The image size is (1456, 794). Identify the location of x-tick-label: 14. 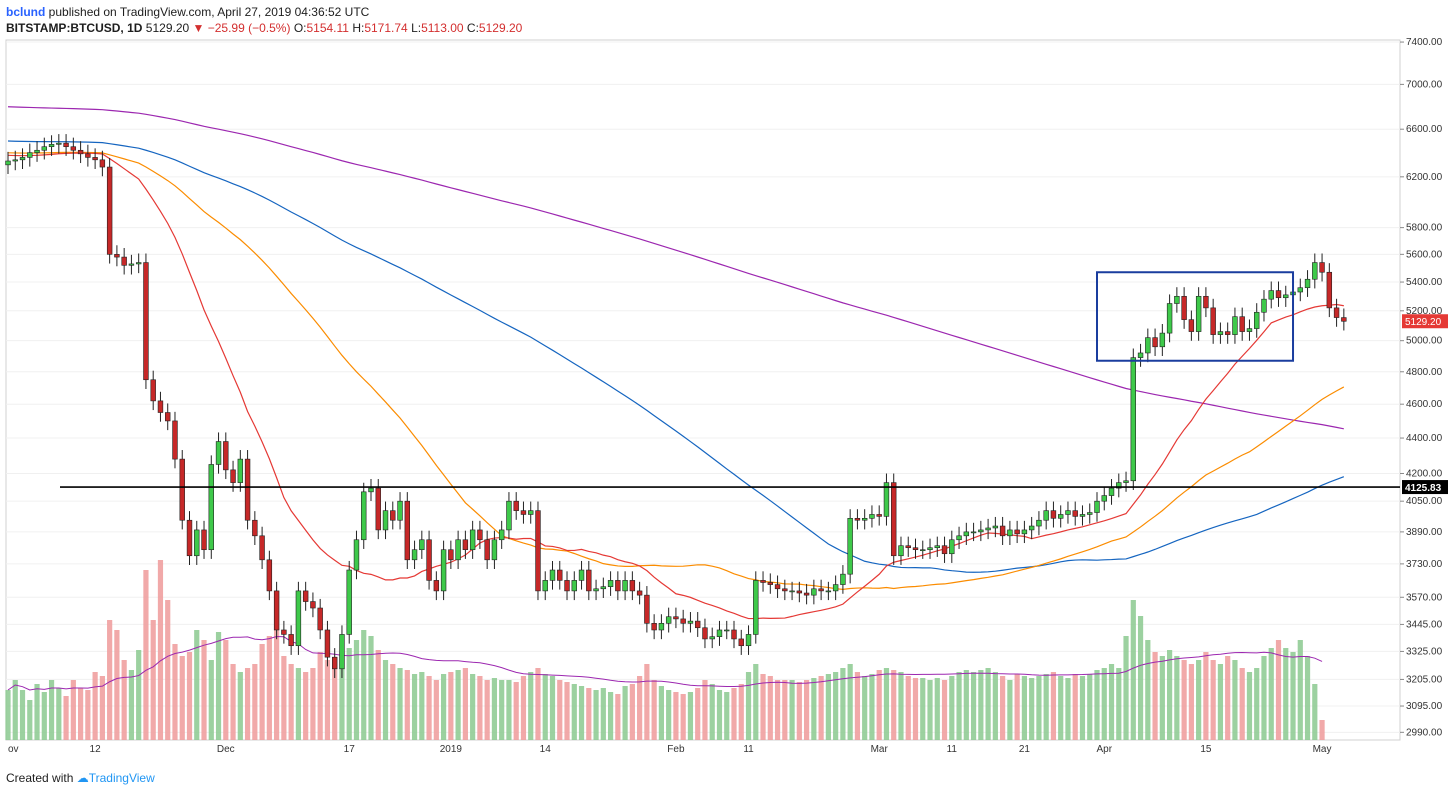
(546, 749).